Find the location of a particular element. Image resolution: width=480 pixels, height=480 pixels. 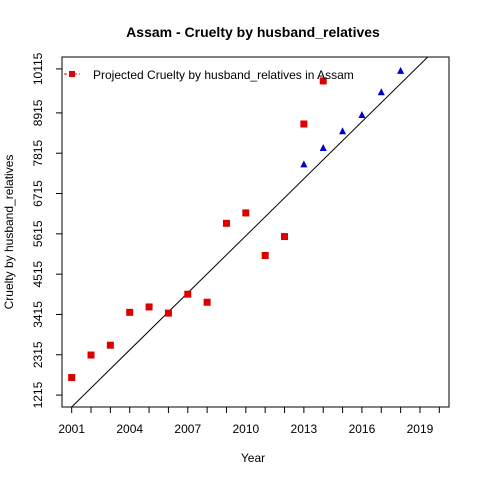

point-triangle-2013 is located at coordinates (304, 164).